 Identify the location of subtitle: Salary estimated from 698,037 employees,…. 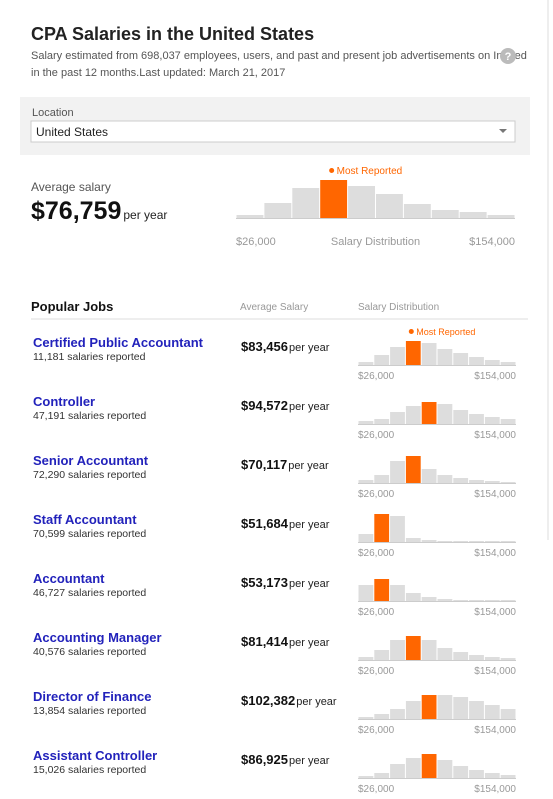
(279, 56).